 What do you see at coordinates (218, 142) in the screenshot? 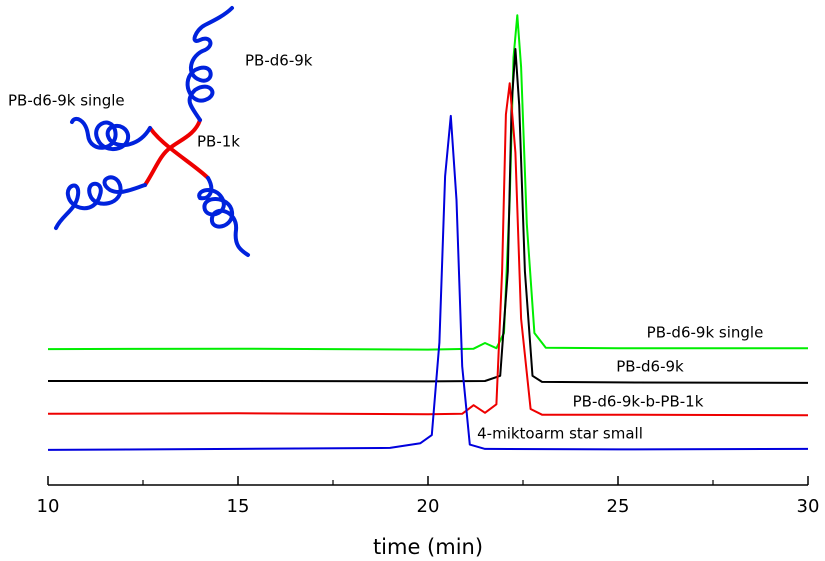
I see `annotation: PB-1k` at bounding box center [218, 142].